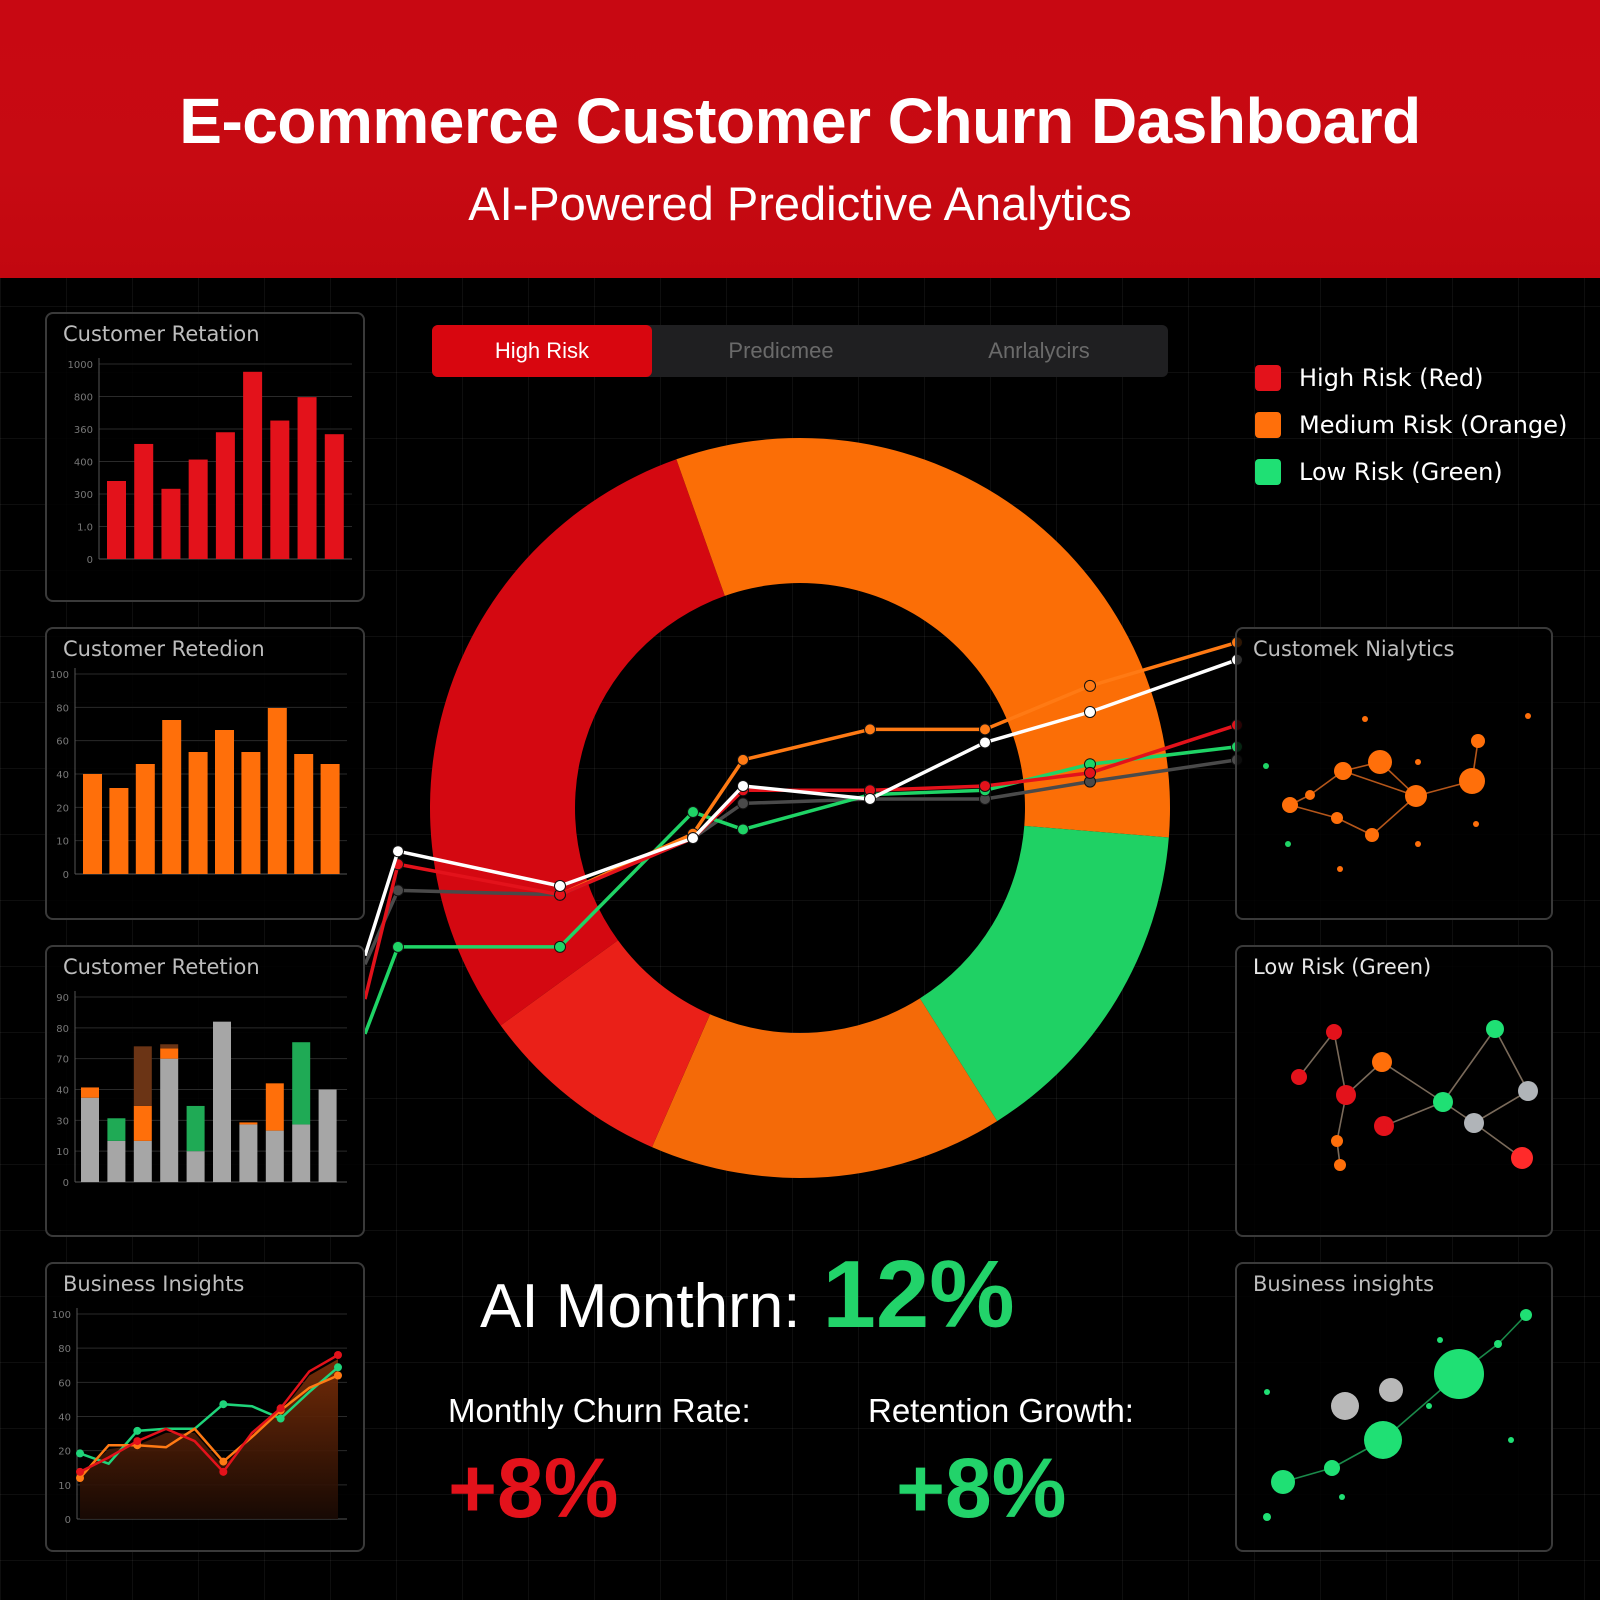 The height and width of the screenshot is (1600, 1600). I want to click on panel-business-insights-bubbles: Business insights, so click(1394, 1407).